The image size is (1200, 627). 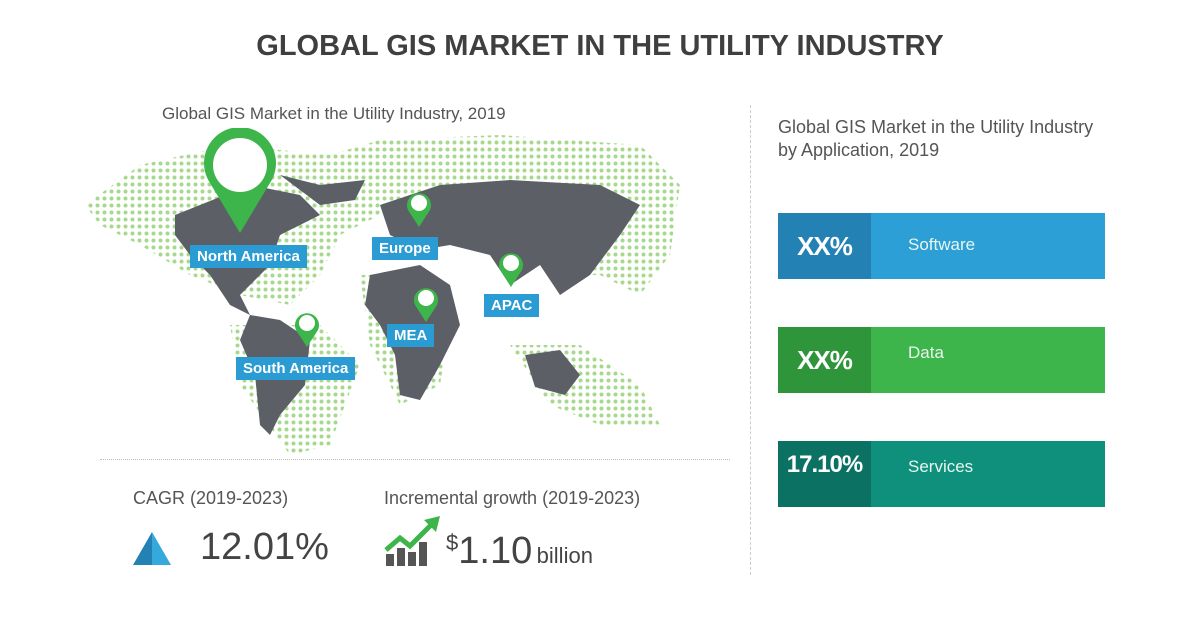 What do you see at coordinates (240, 180) in the screenshot?
I see `pin-north-america-icon` at bounding box center [240, 180].